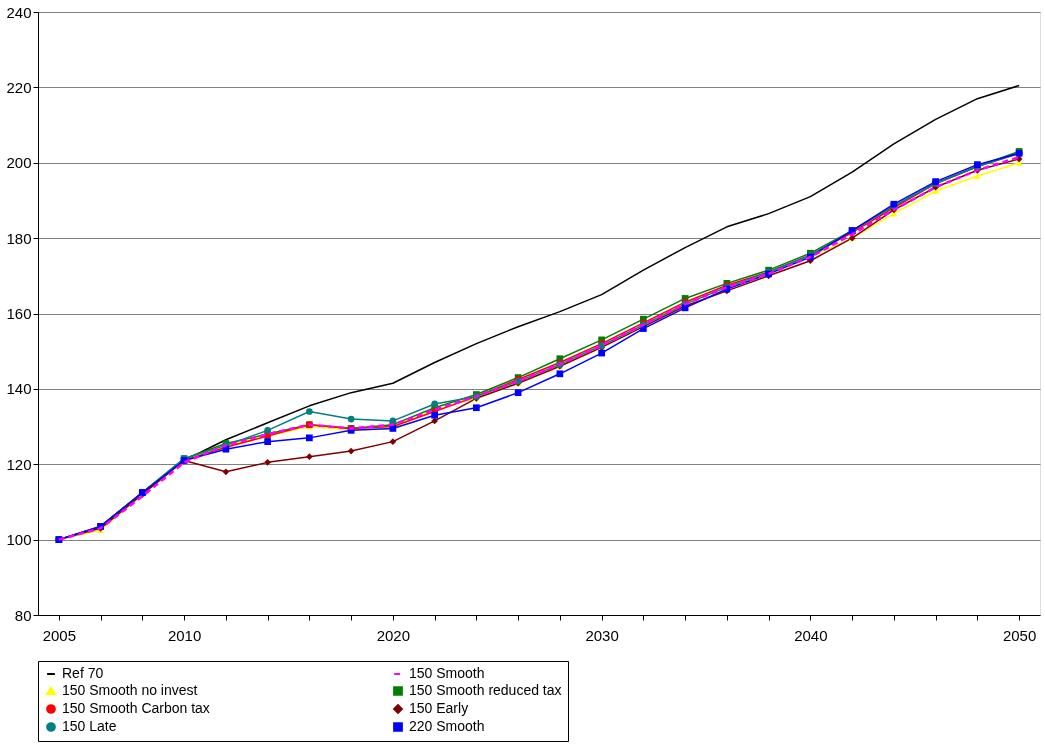  What do you see at coordinates (447, 726) in the screenshot?
I see `legend-label: 220 Smooth` at bounding box center [447, 726].